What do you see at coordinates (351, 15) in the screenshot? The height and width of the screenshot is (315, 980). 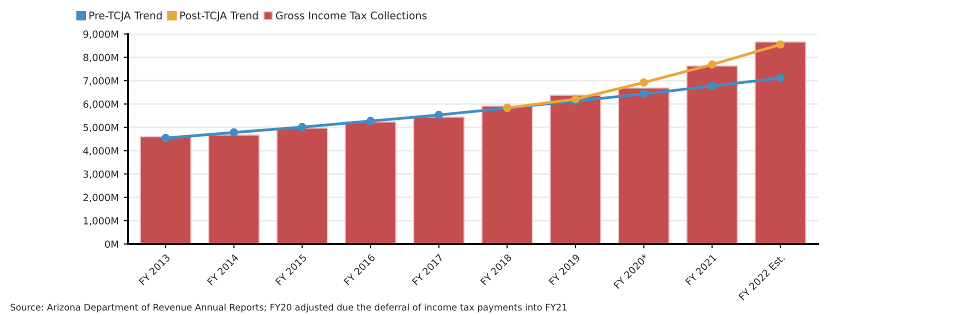 I see `legend-label: Gross Income Tax Collections` at bounding box center [351, 15].